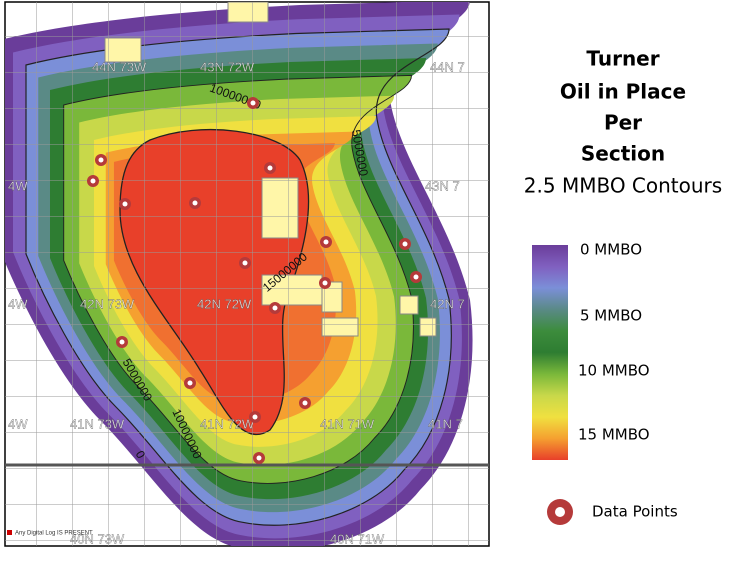 This screenshot has height=583, width=756. What do you see at coordinates (611, 316) in the screenshot?
I see `legend-label: 5 MMBO` at bounding box center [611, 316].